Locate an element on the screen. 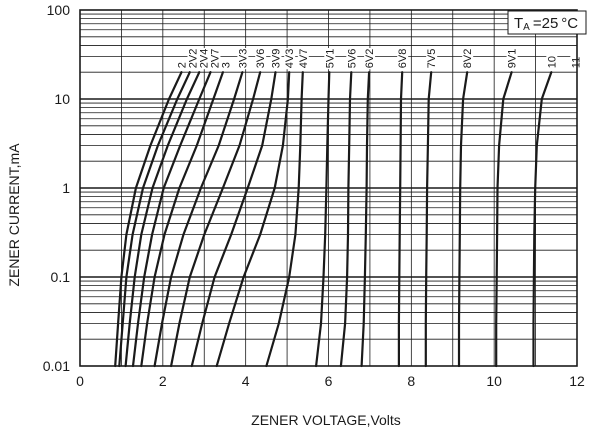  series-label-group: 2V2 is located at coordinates (193, 58).